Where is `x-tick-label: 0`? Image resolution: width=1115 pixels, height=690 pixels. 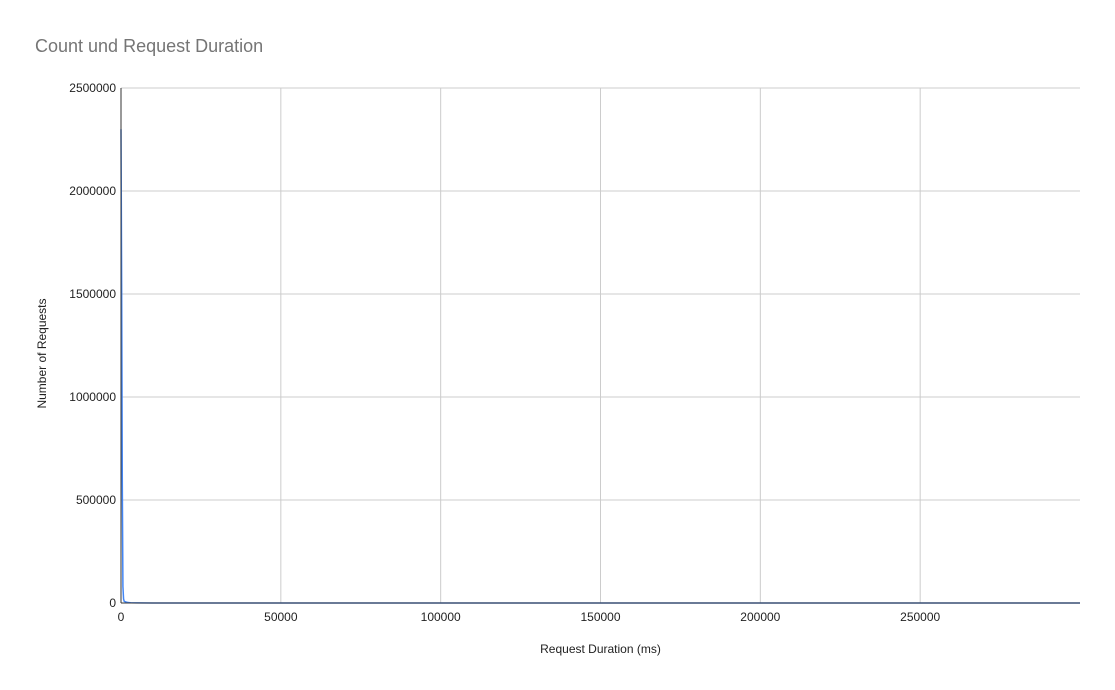 x-tick-label: 0 is located at coordinates (121, 617).